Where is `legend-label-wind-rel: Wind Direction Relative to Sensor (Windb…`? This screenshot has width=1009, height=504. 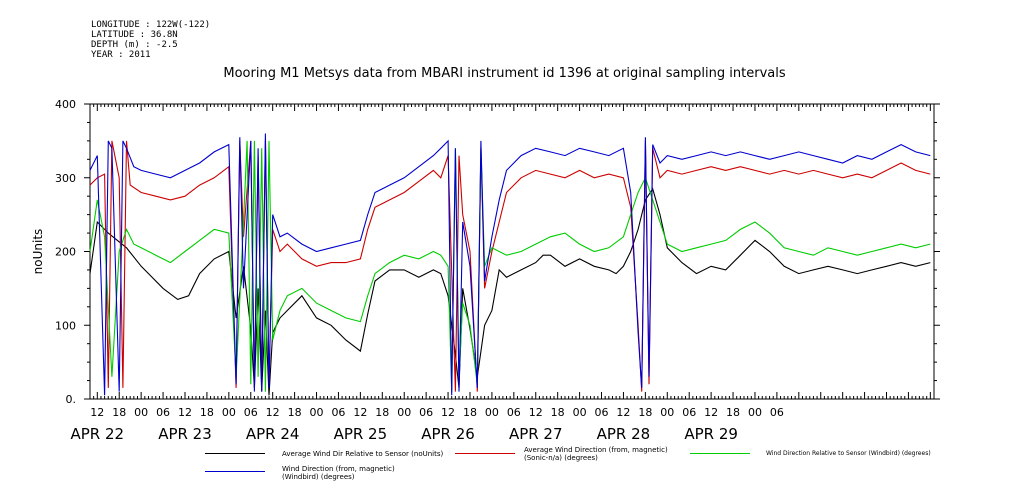
legend-label-wind-rel: Wind Direction Relative to Sensor (Windb… is located at coordinates (848, 453).